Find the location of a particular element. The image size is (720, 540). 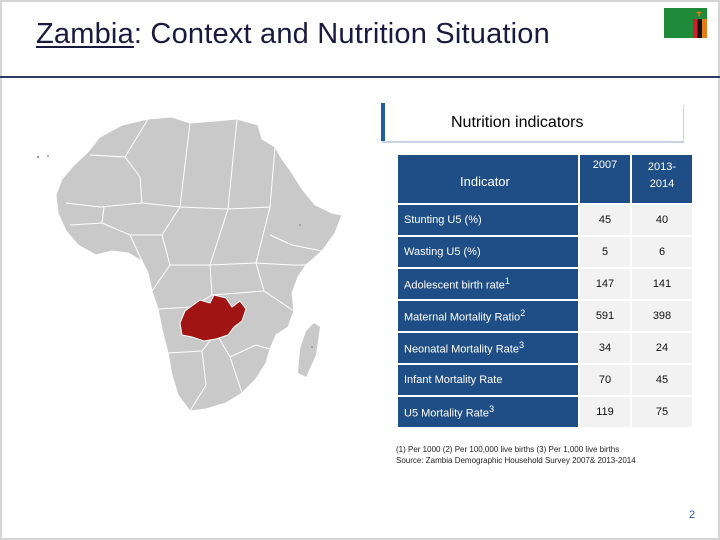

row-label: Adolescent birth rate1 is located at coordinates (488, 284).